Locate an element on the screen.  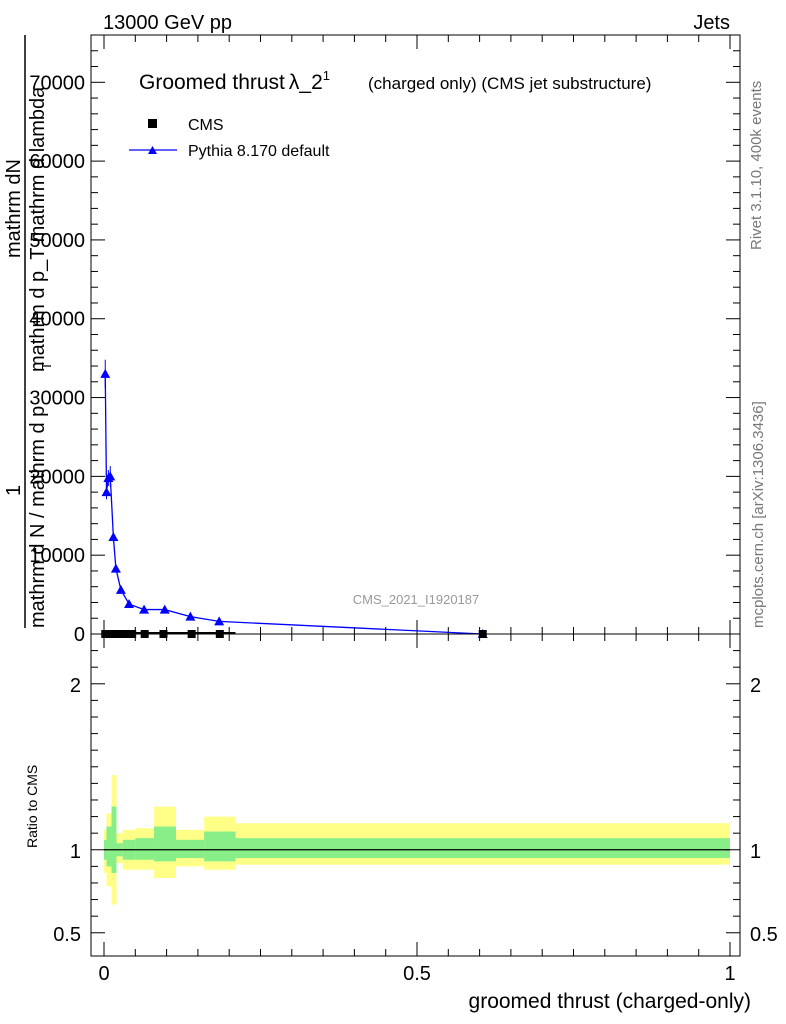
x-tick-label: 1 is located at coordinates (729, 974).